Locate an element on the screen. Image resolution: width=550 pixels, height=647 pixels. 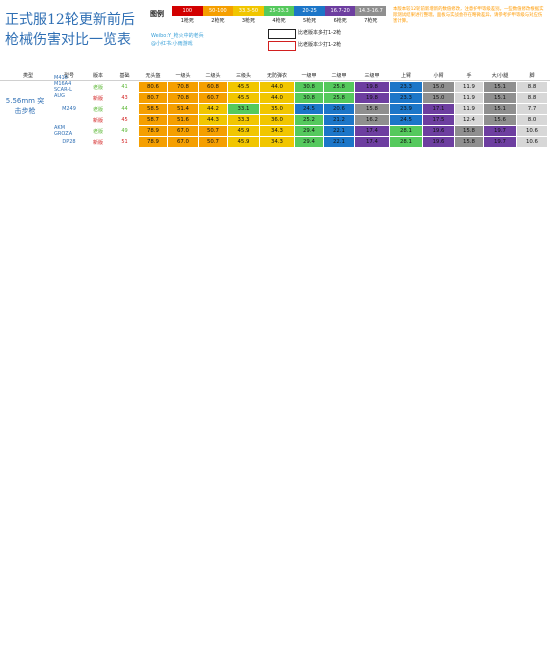
base-damage: 51 is located at coordinates (124, 142).